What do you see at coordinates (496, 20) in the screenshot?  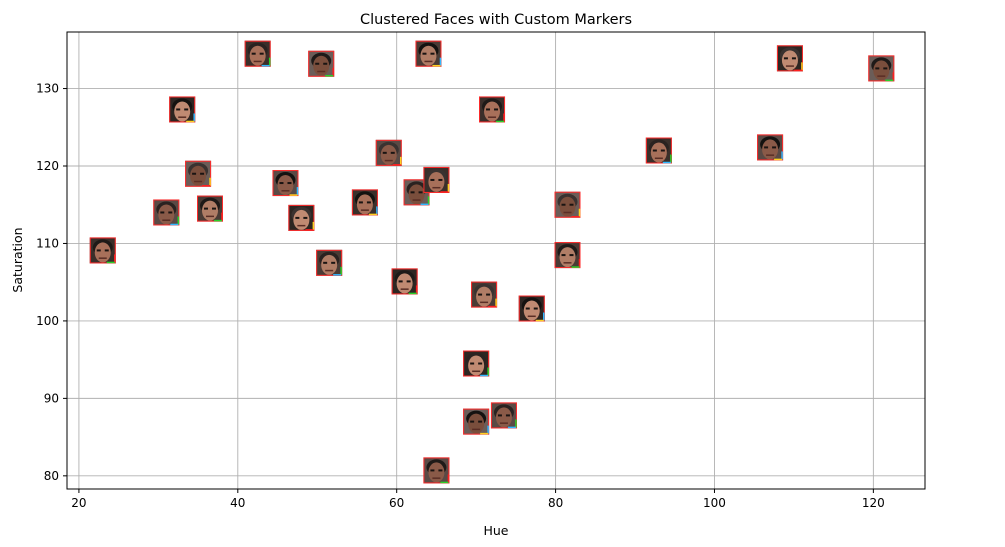 I see `chart-title: Clustered Faces with Custom Markers` at bounding box center [496, 20].